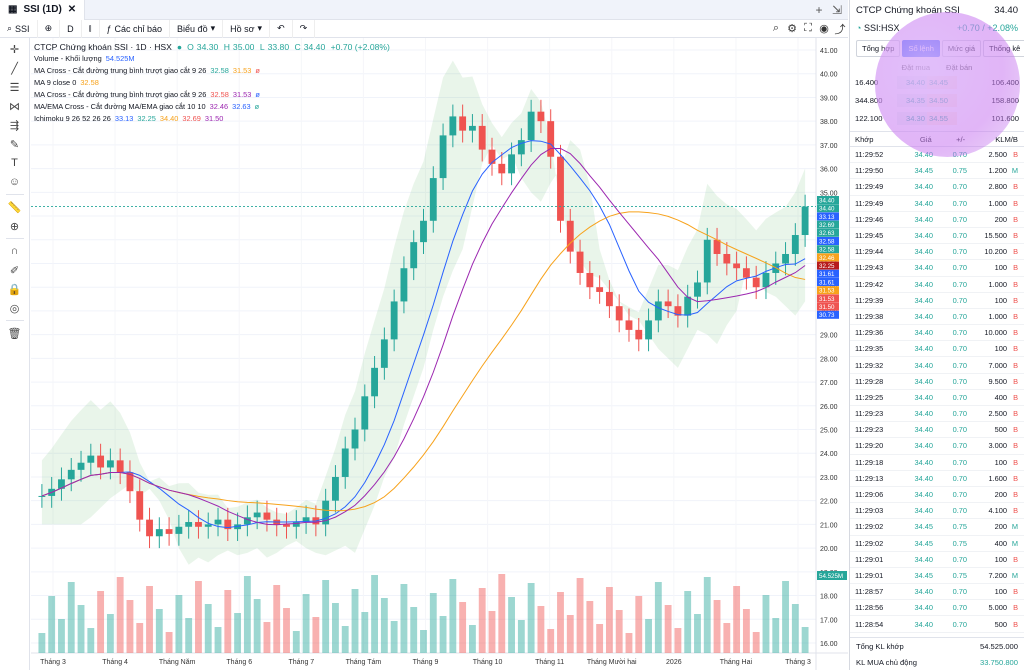 This screenshot has width=1024, height=670. I want to click on fullscreen-icon: ⛶, so click(808, 28).